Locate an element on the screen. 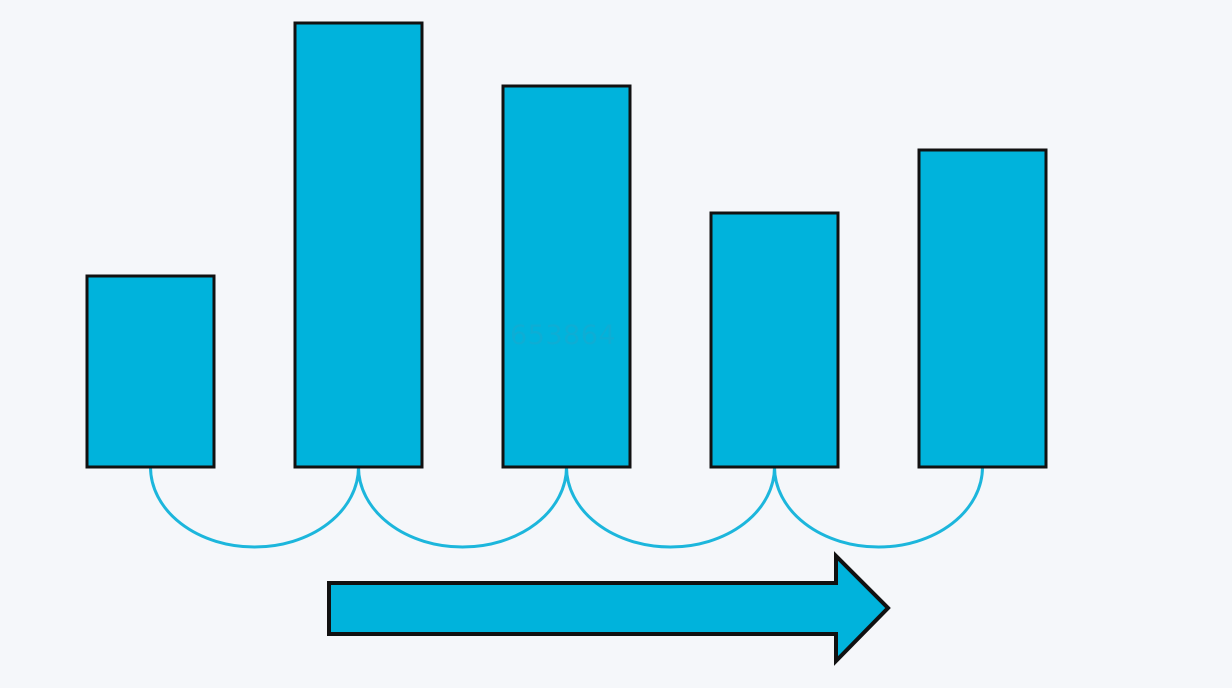 The image size is (1232, 688). right-arrow is located at coordinates (609, 608).